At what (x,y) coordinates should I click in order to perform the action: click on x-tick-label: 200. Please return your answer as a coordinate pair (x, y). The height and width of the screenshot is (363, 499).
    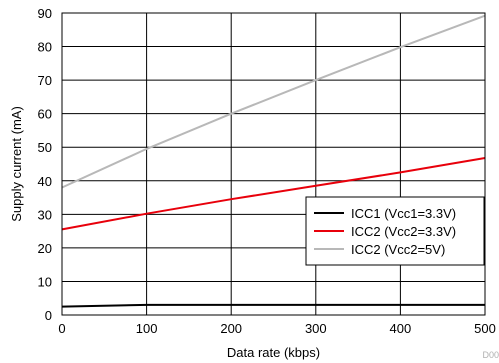
    Looking at the image, I should click on (231, 328).